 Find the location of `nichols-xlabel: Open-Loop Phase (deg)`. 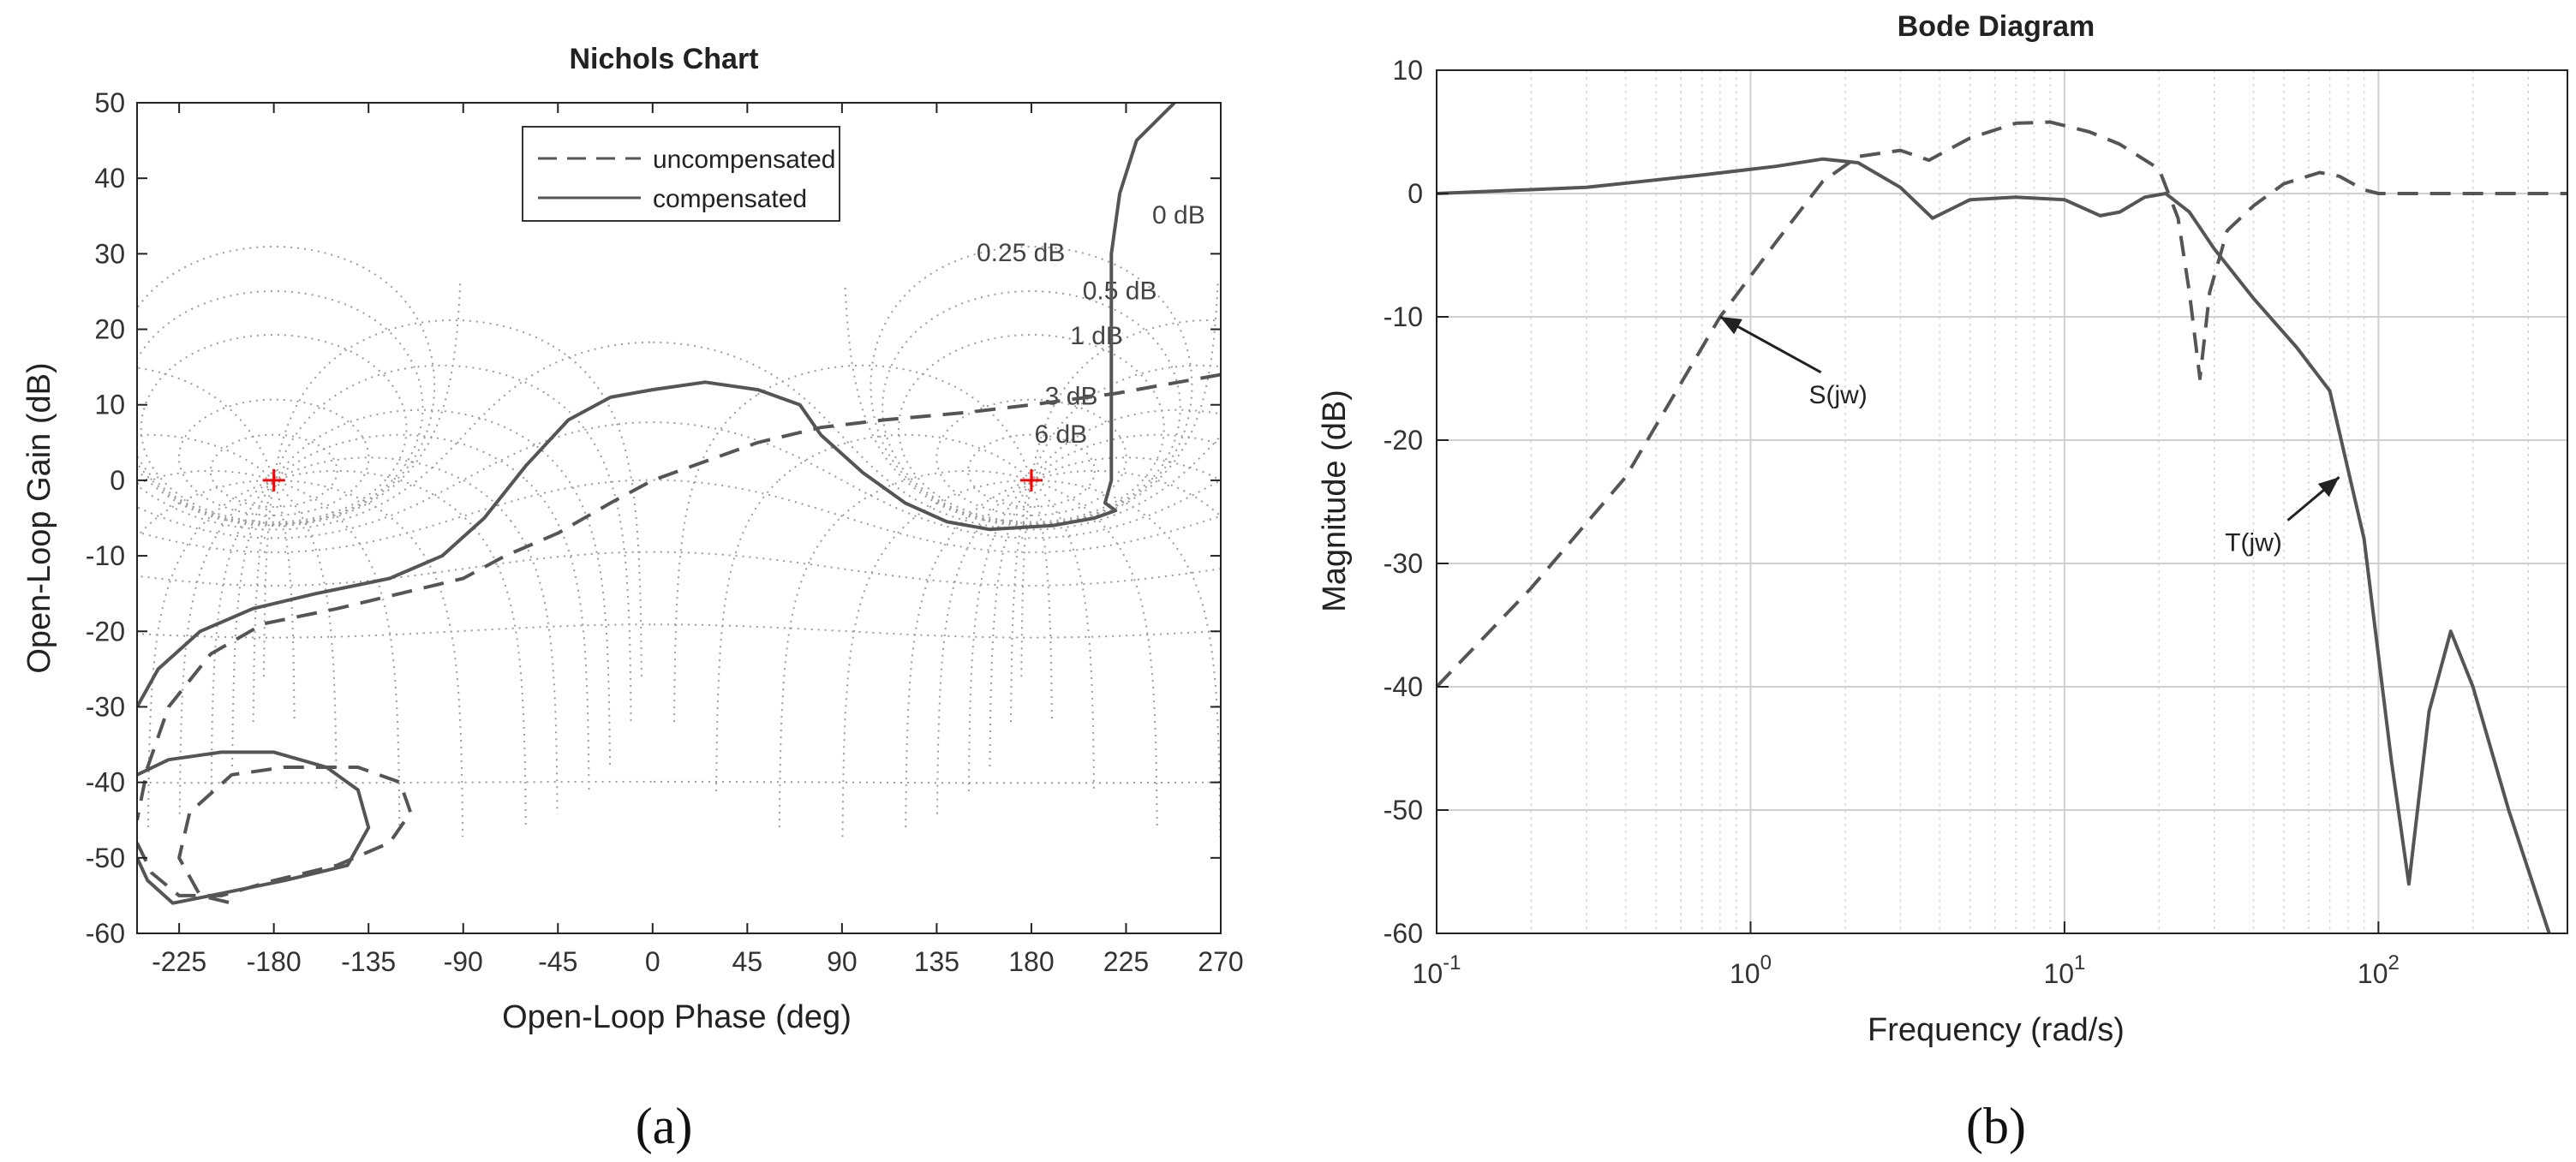

nichols-xlabel: Open-Loop Phase (deg) is located at coordinates (677, 1017).